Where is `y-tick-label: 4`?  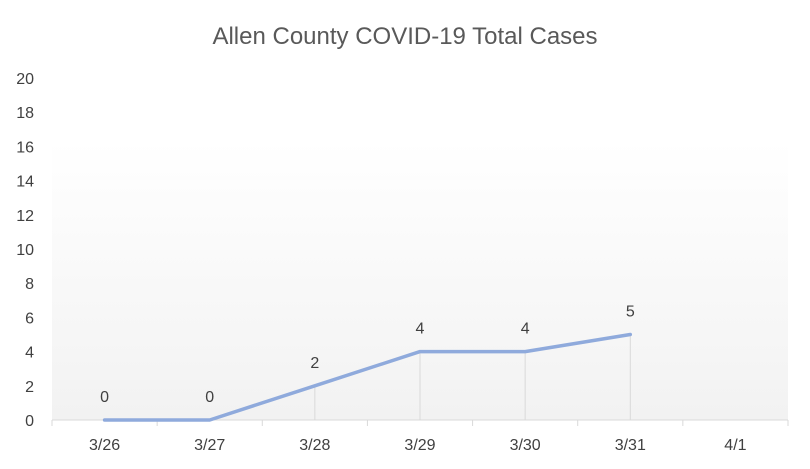 y-tick-label: 4 is located at coordinates (29, 353).